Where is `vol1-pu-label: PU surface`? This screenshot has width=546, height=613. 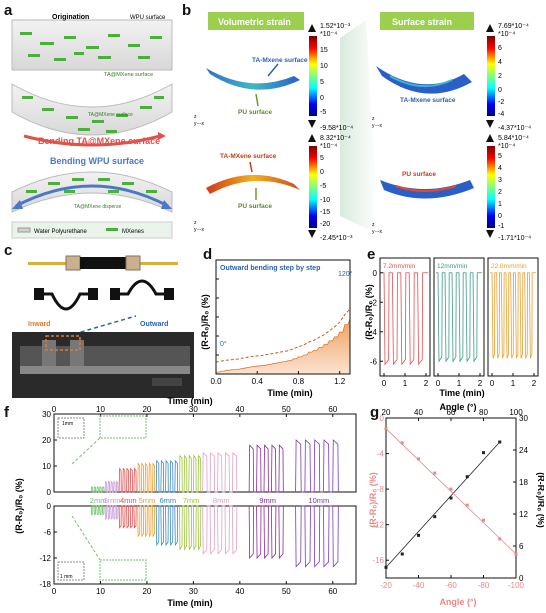
vol1-pu-label: PU surface is located at coordinates (255, 112).